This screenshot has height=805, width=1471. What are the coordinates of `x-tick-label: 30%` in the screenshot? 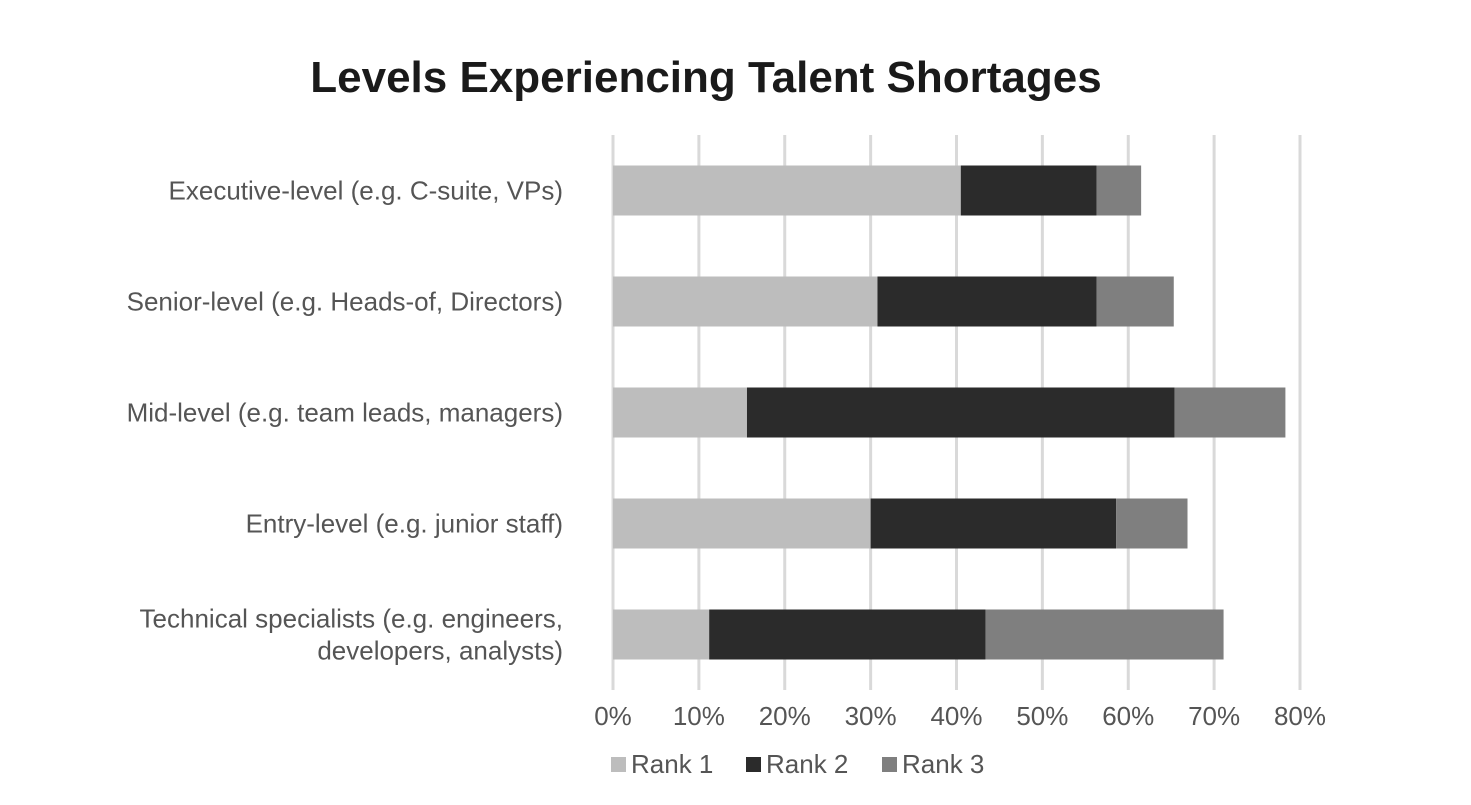 It's located at (871, 716).